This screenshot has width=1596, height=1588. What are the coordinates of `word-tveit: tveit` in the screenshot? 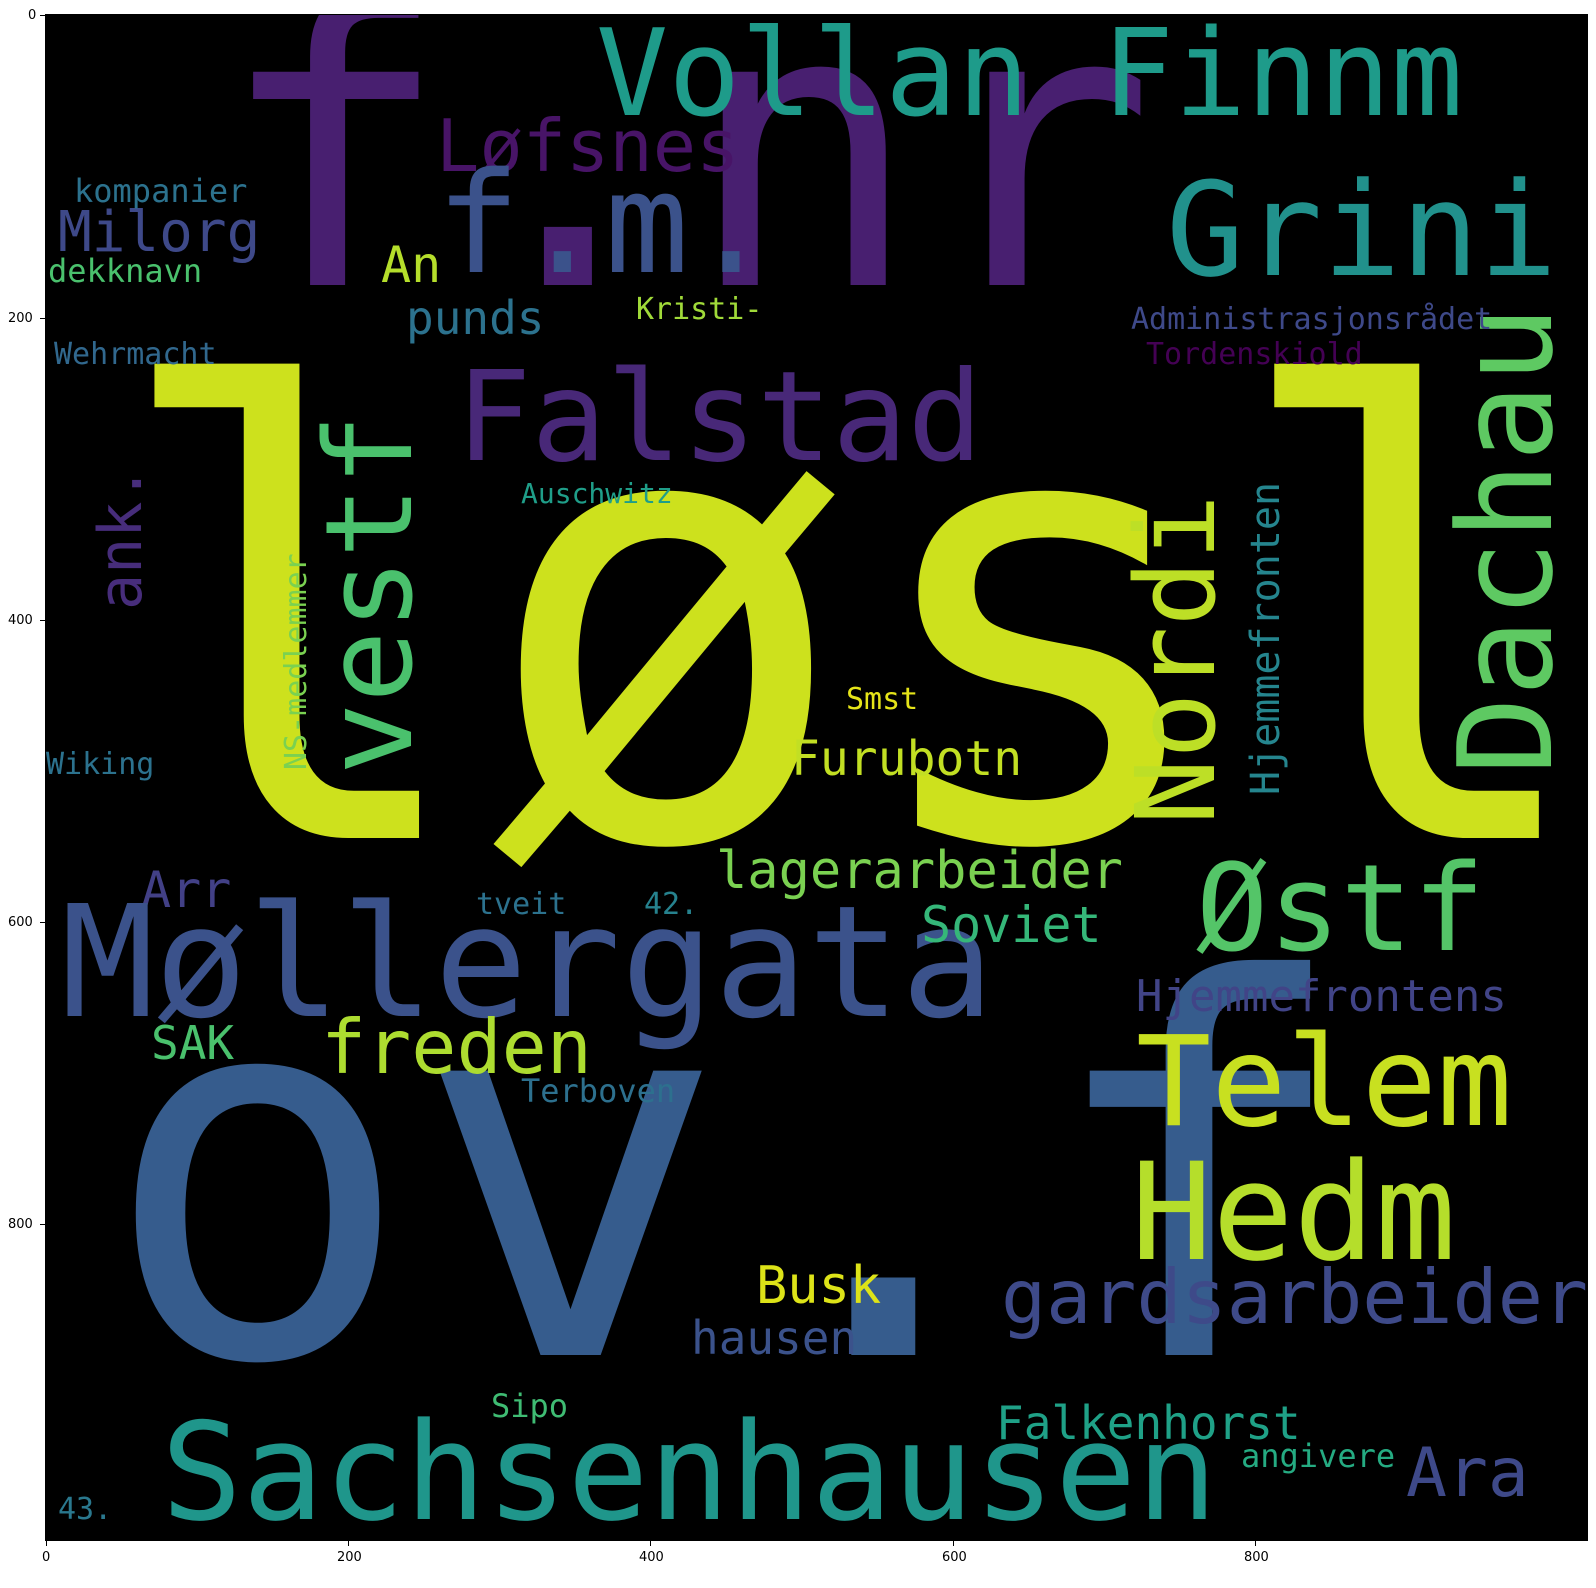 It's located at (521, 904).